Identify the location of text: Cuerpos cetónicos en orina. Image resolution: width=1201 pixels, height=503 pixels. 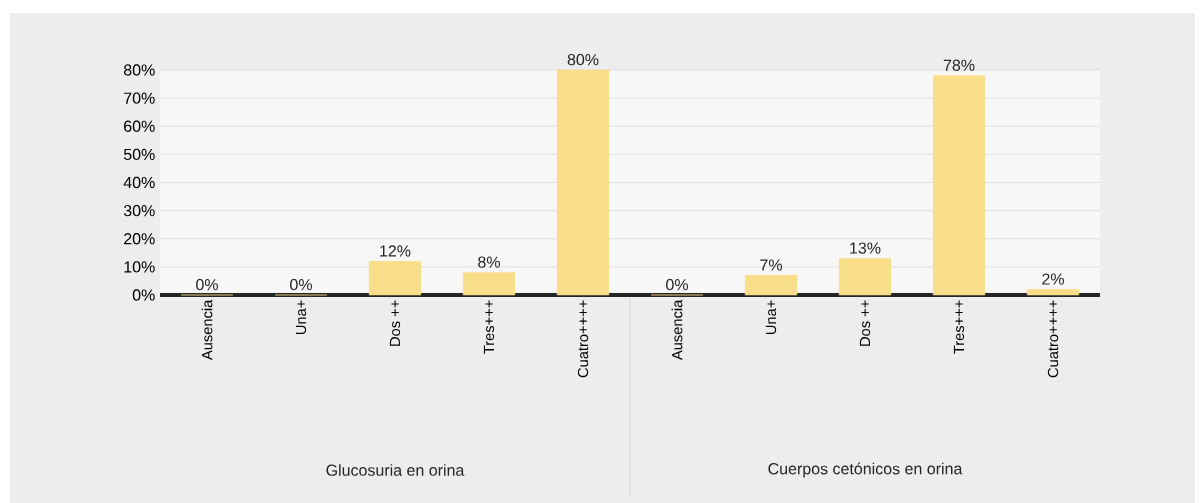
(865, 470).